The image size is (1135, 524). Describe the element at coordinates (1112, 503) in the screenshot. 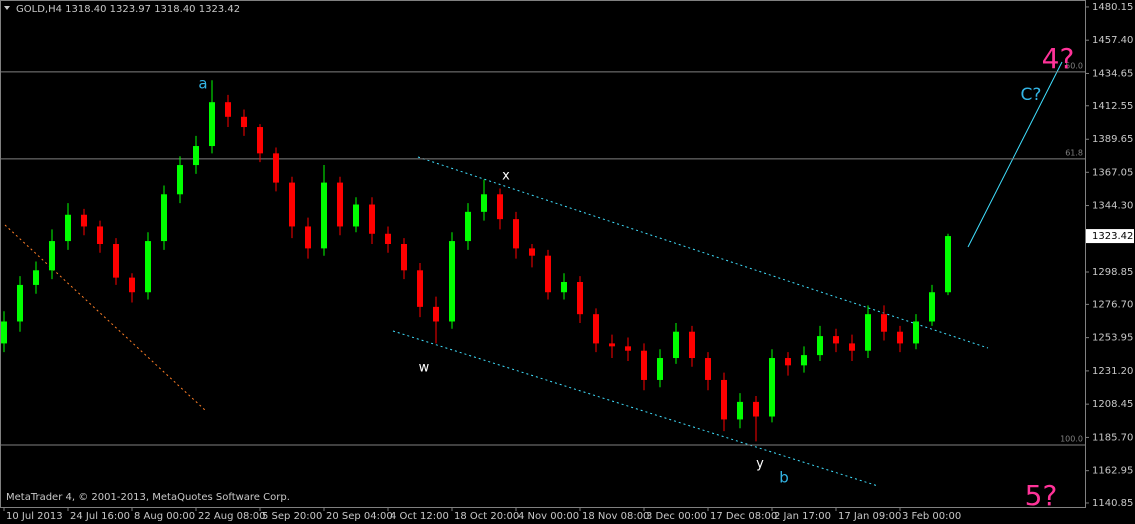

I see `y-tick-label: 1140.85` at that location.